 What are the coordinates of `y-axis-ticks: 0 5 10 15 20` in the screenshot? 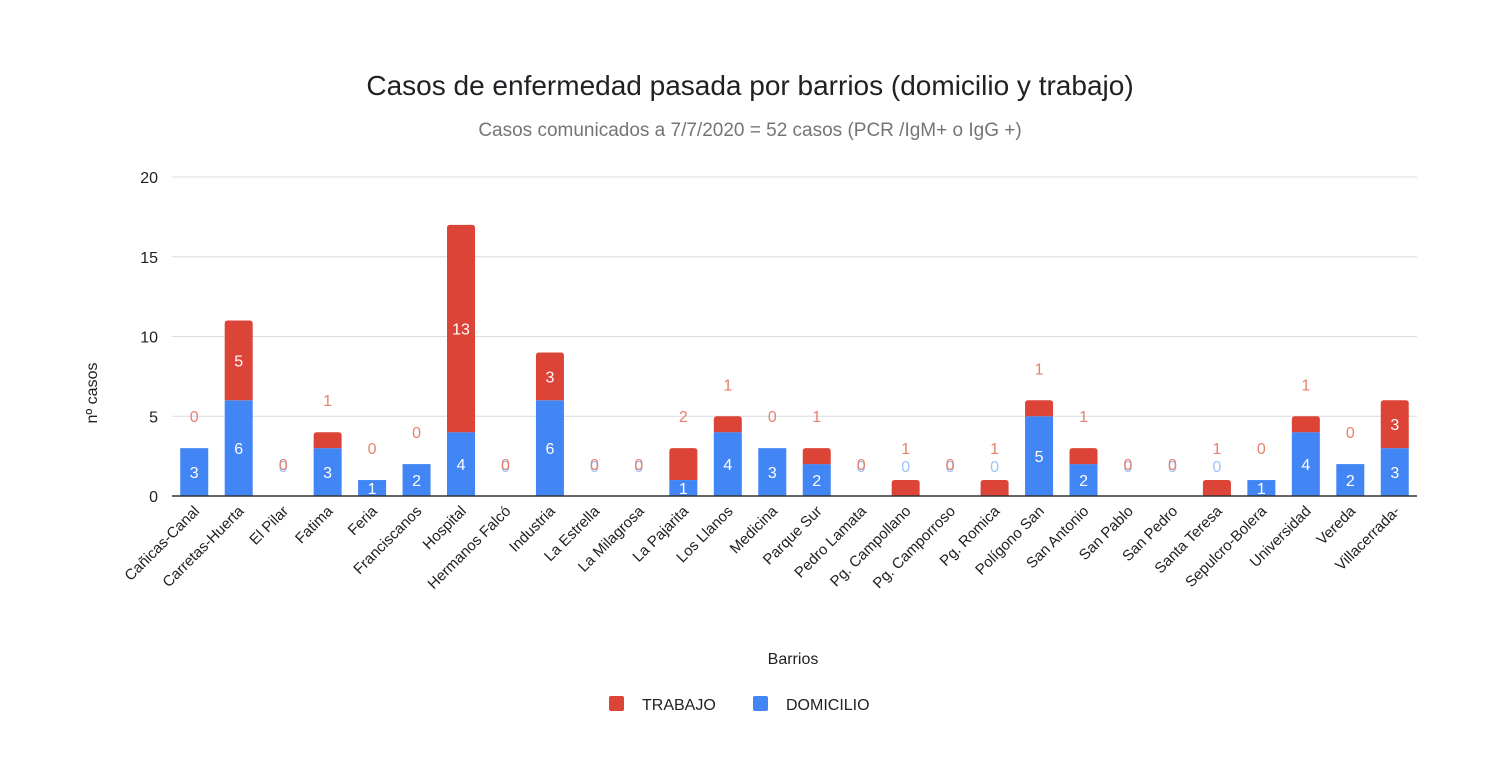 It's located at (149, 338).